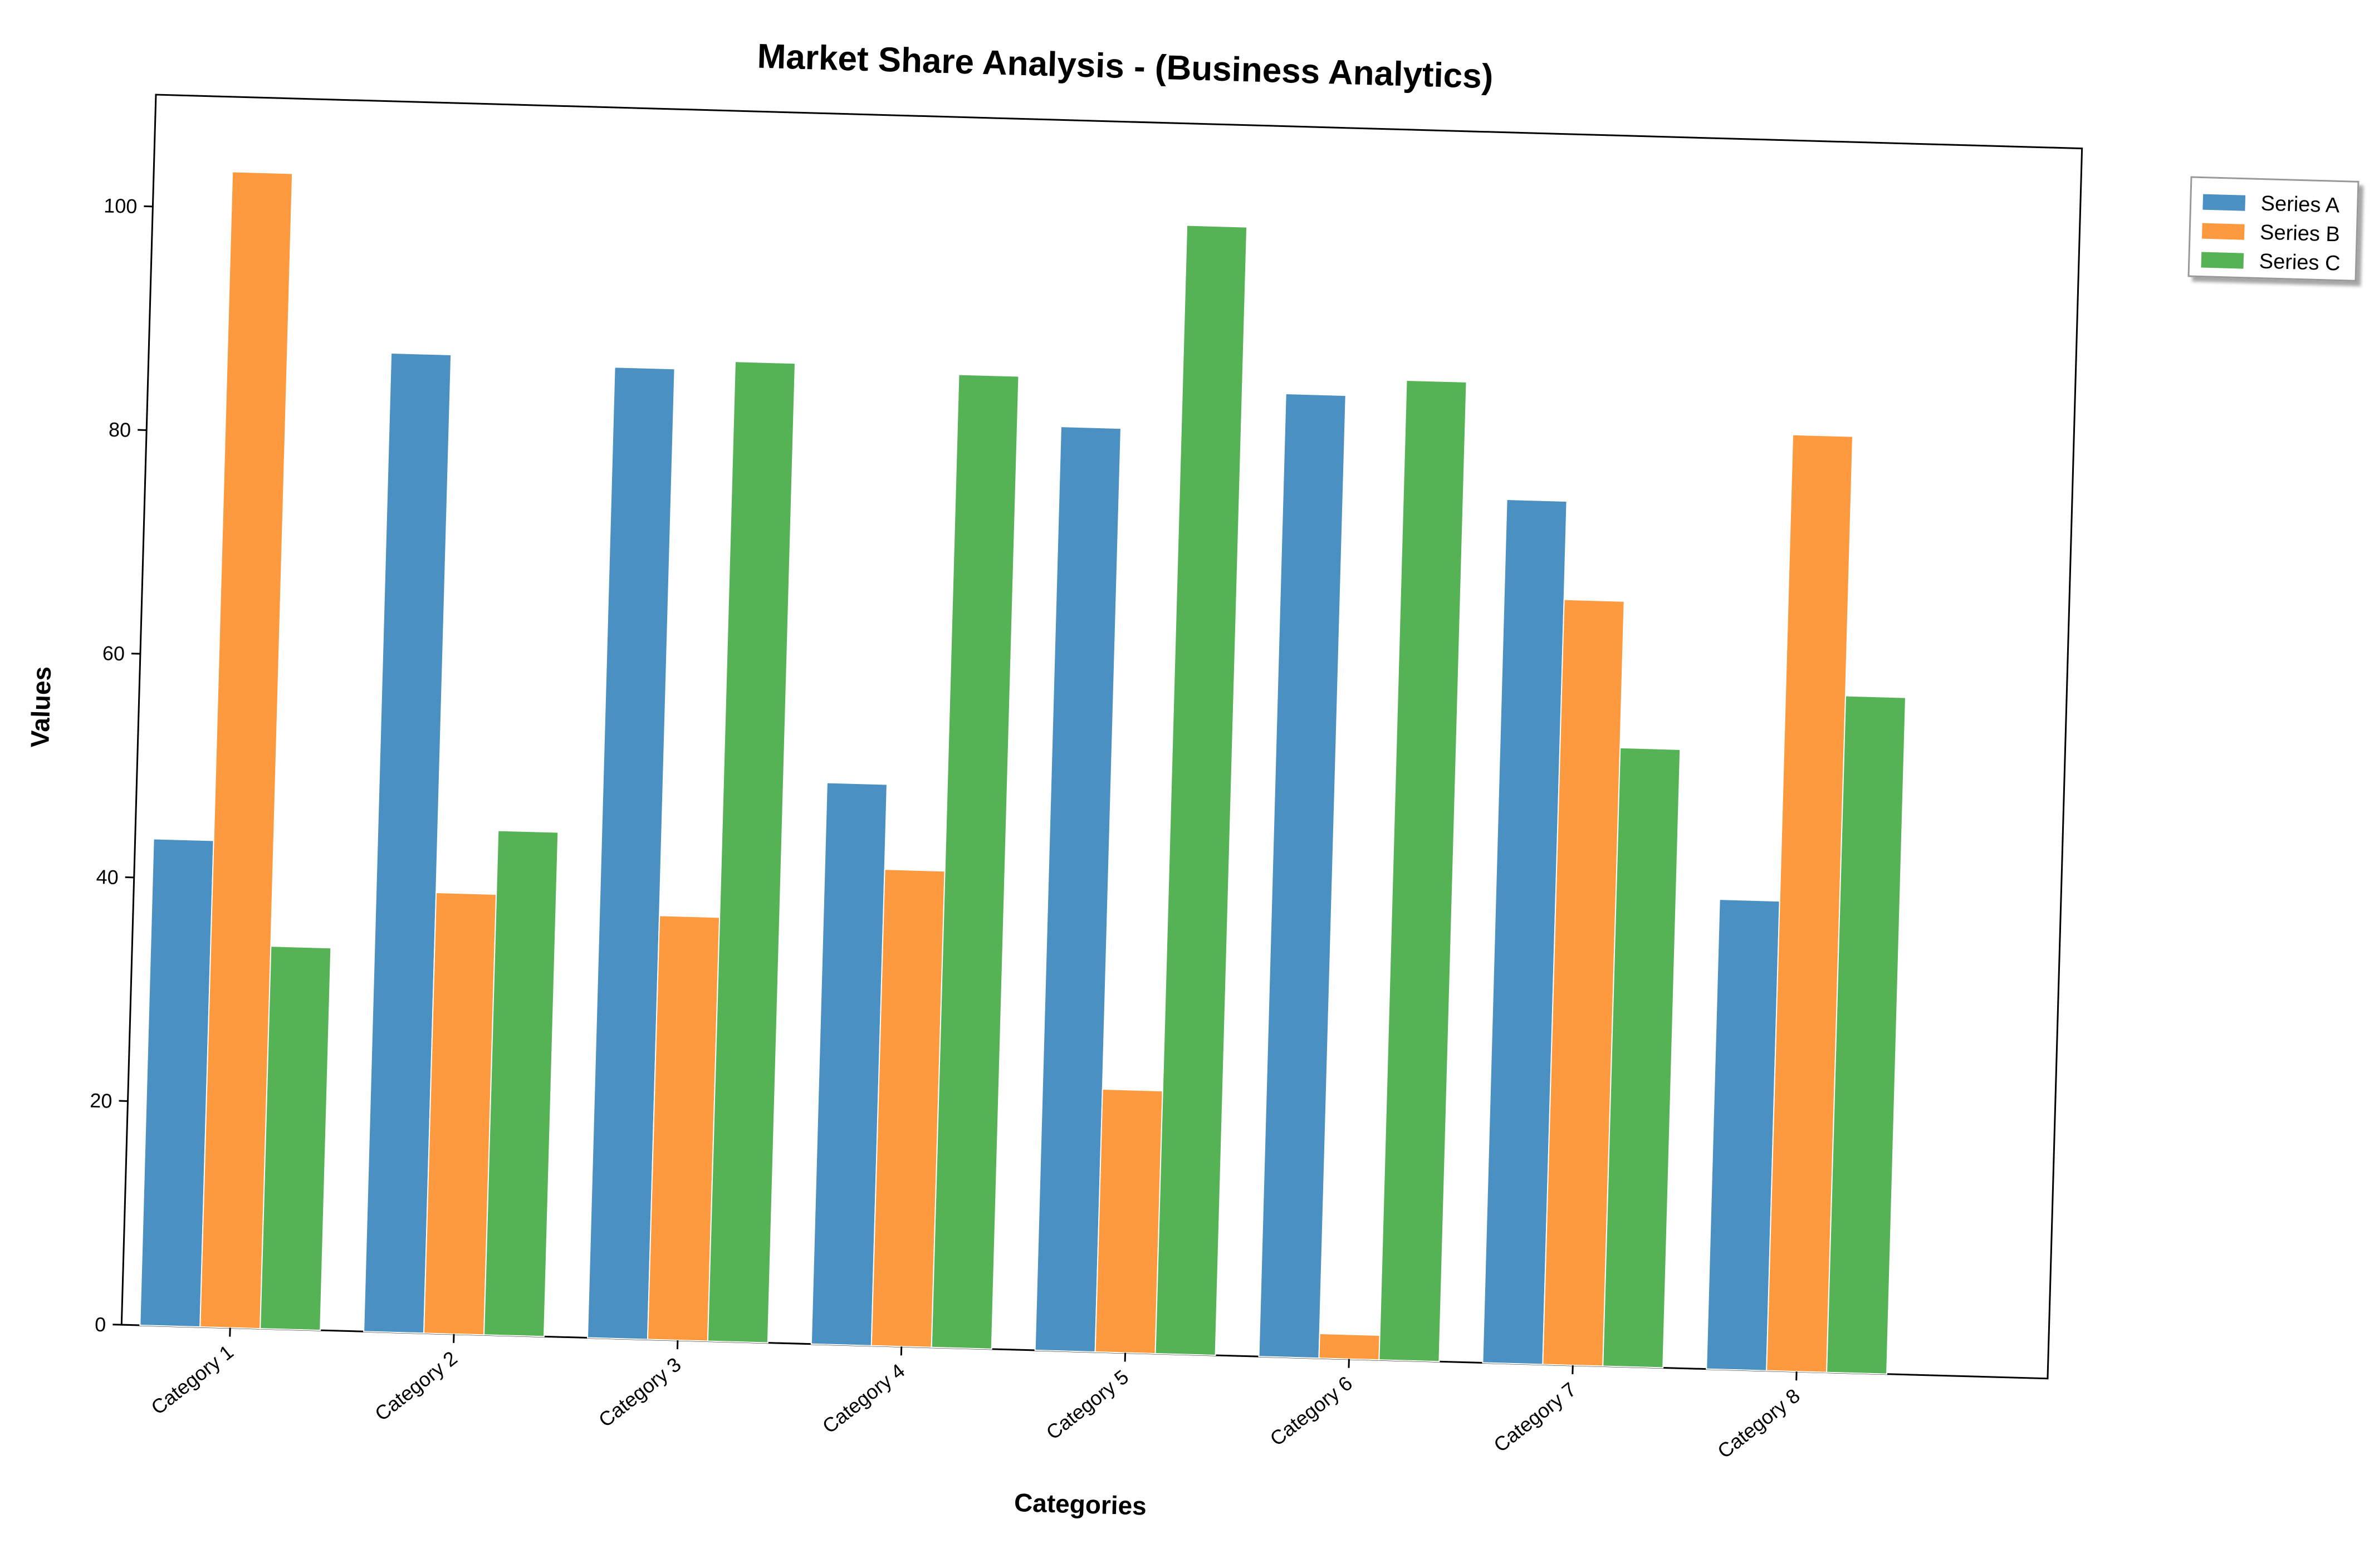  What do you see at coordinates (113, 653) in the screenshot?
I see `y-tick-label: 60` at bounding box center [113, 653].